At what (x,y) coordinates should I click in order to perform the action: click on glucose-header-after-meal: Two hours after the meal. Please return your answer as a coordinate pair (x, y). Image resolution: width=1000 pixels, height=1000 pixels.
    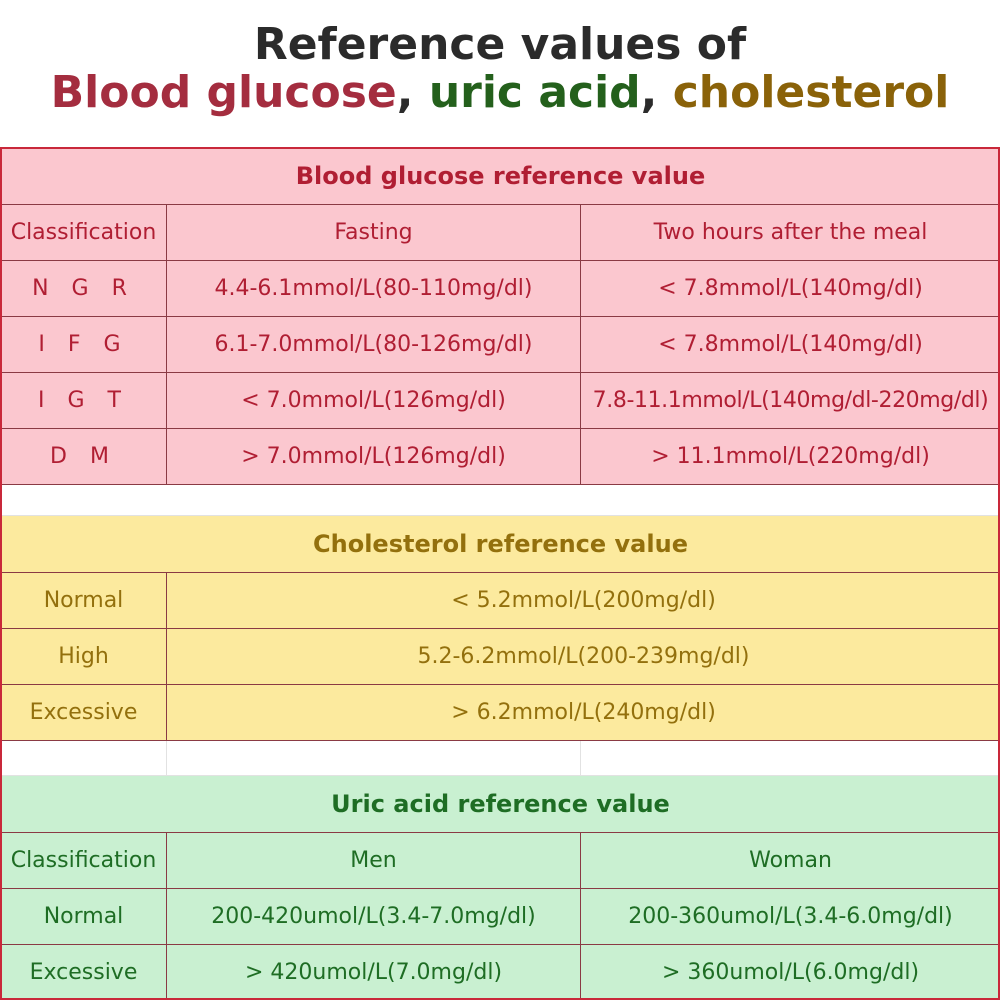
    Looking at the image, I should click on (790, 232).